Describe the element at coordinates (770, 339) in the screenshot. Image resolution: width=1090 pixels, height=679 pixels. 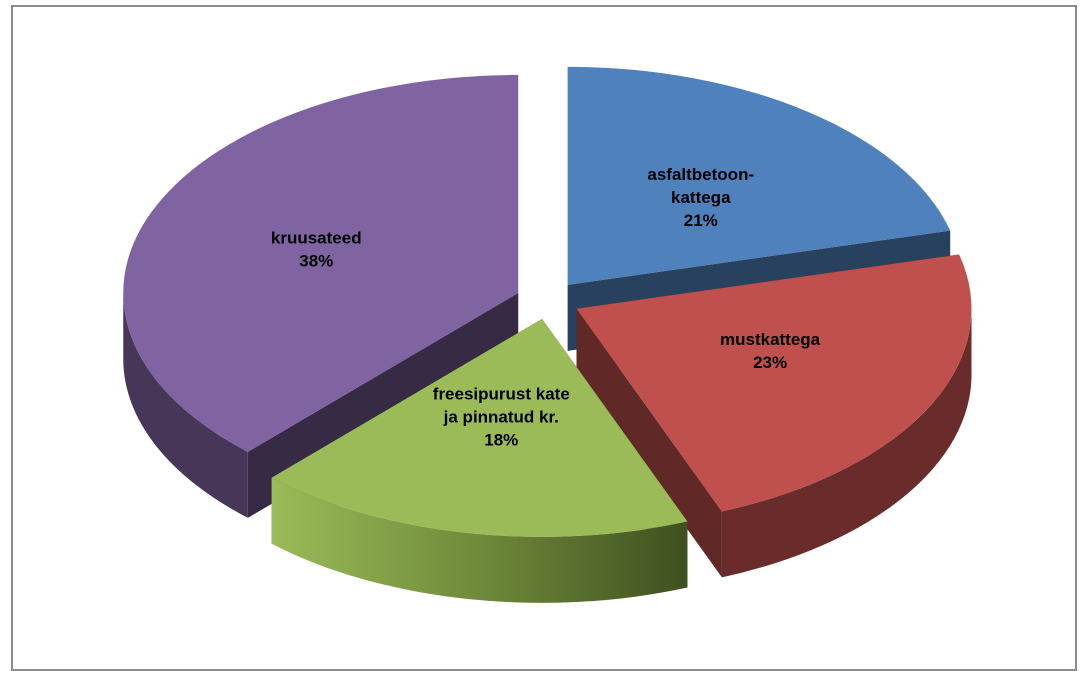
I see `slice-category-label: mustkattega` at that location.